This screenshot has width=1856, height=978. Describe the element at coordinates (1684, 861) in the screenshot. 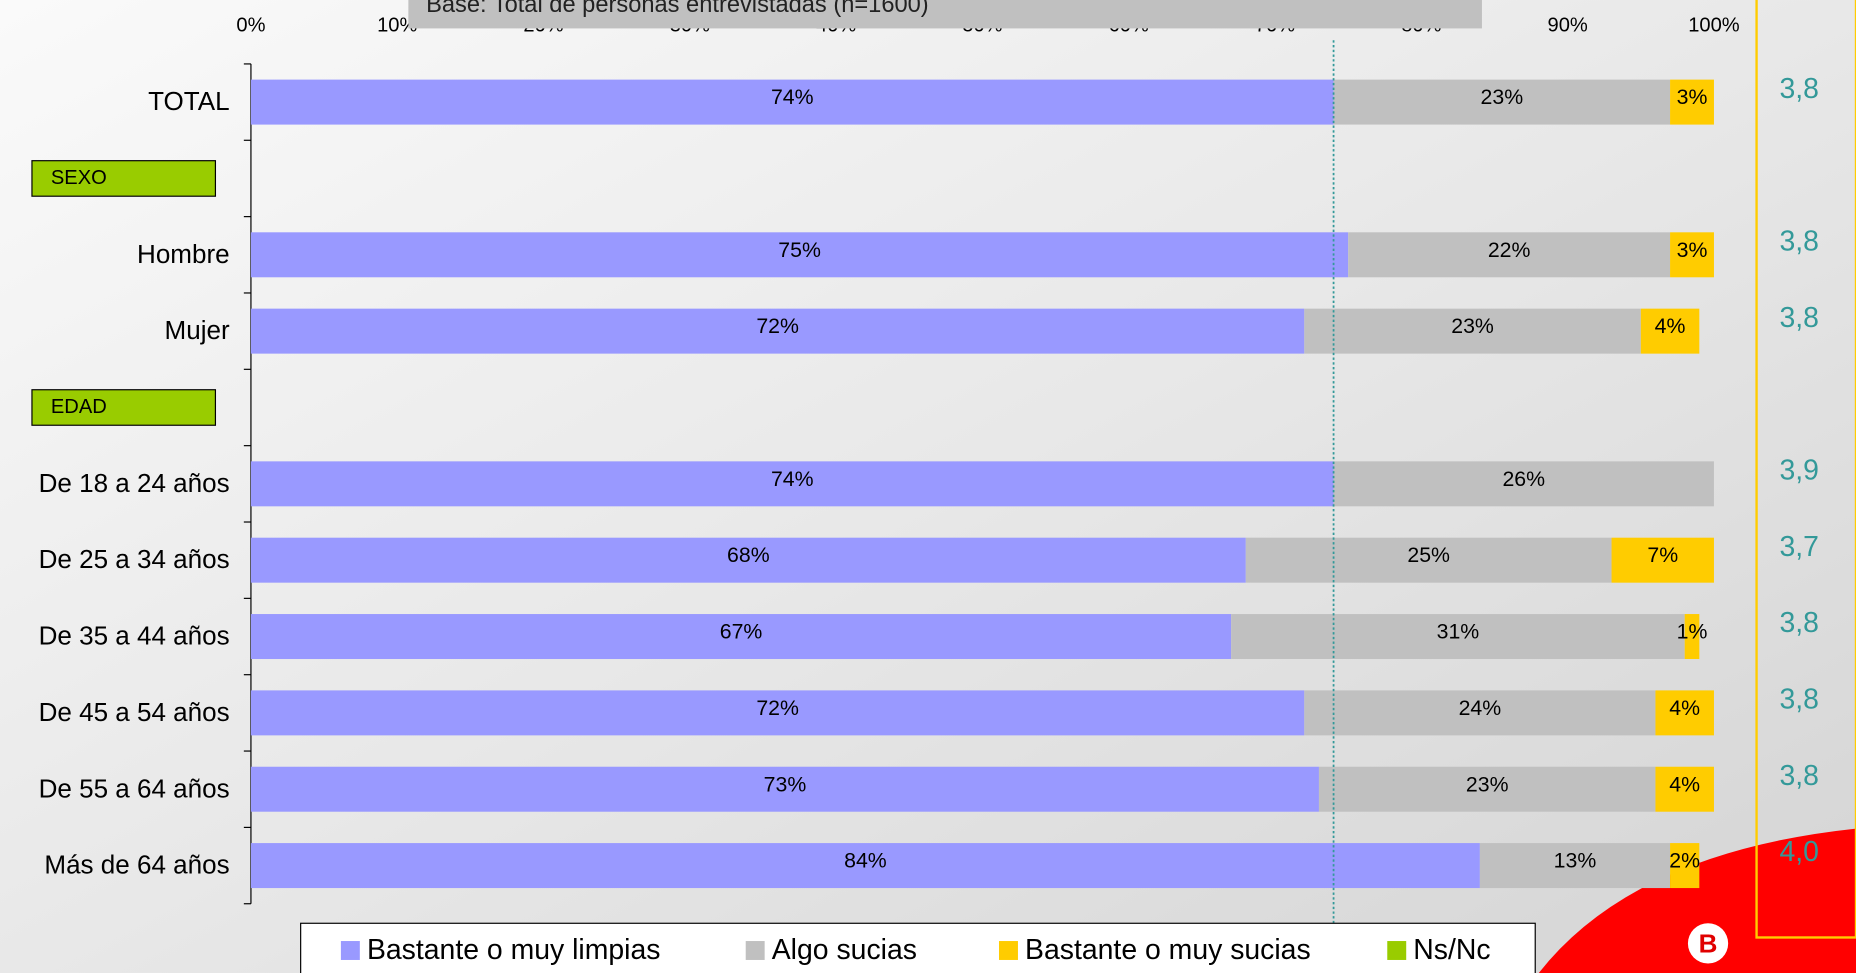

I see `data-label: 2%` at that location.